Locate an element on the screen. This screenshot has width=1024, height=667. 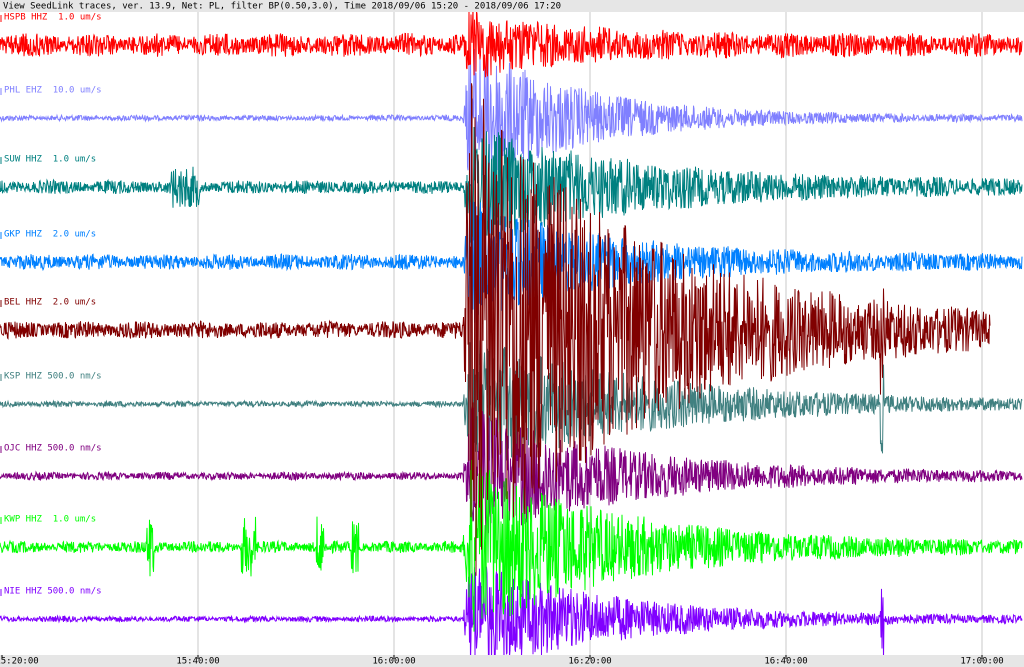
time-axis-bar is located at coordinates (512, 661).